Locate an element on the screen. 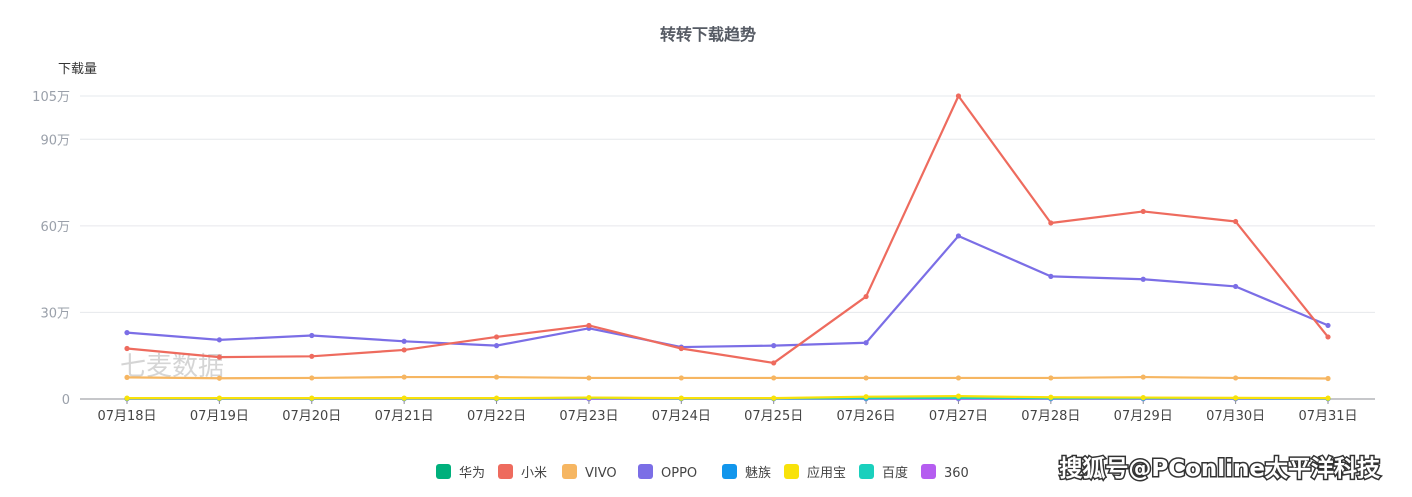  chart-title: 转转下载趋势 is located at coordinates (708, 34).